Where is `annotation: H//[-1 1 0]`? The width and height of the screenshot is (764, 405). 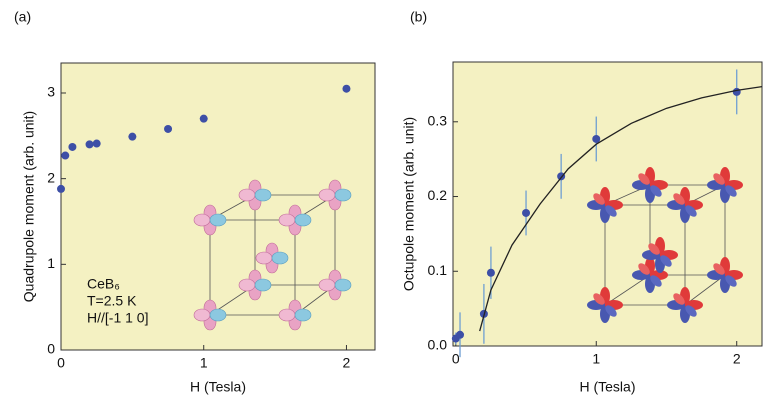 annotation: H//[-1 1 0] is located at coordinates (117, 318).